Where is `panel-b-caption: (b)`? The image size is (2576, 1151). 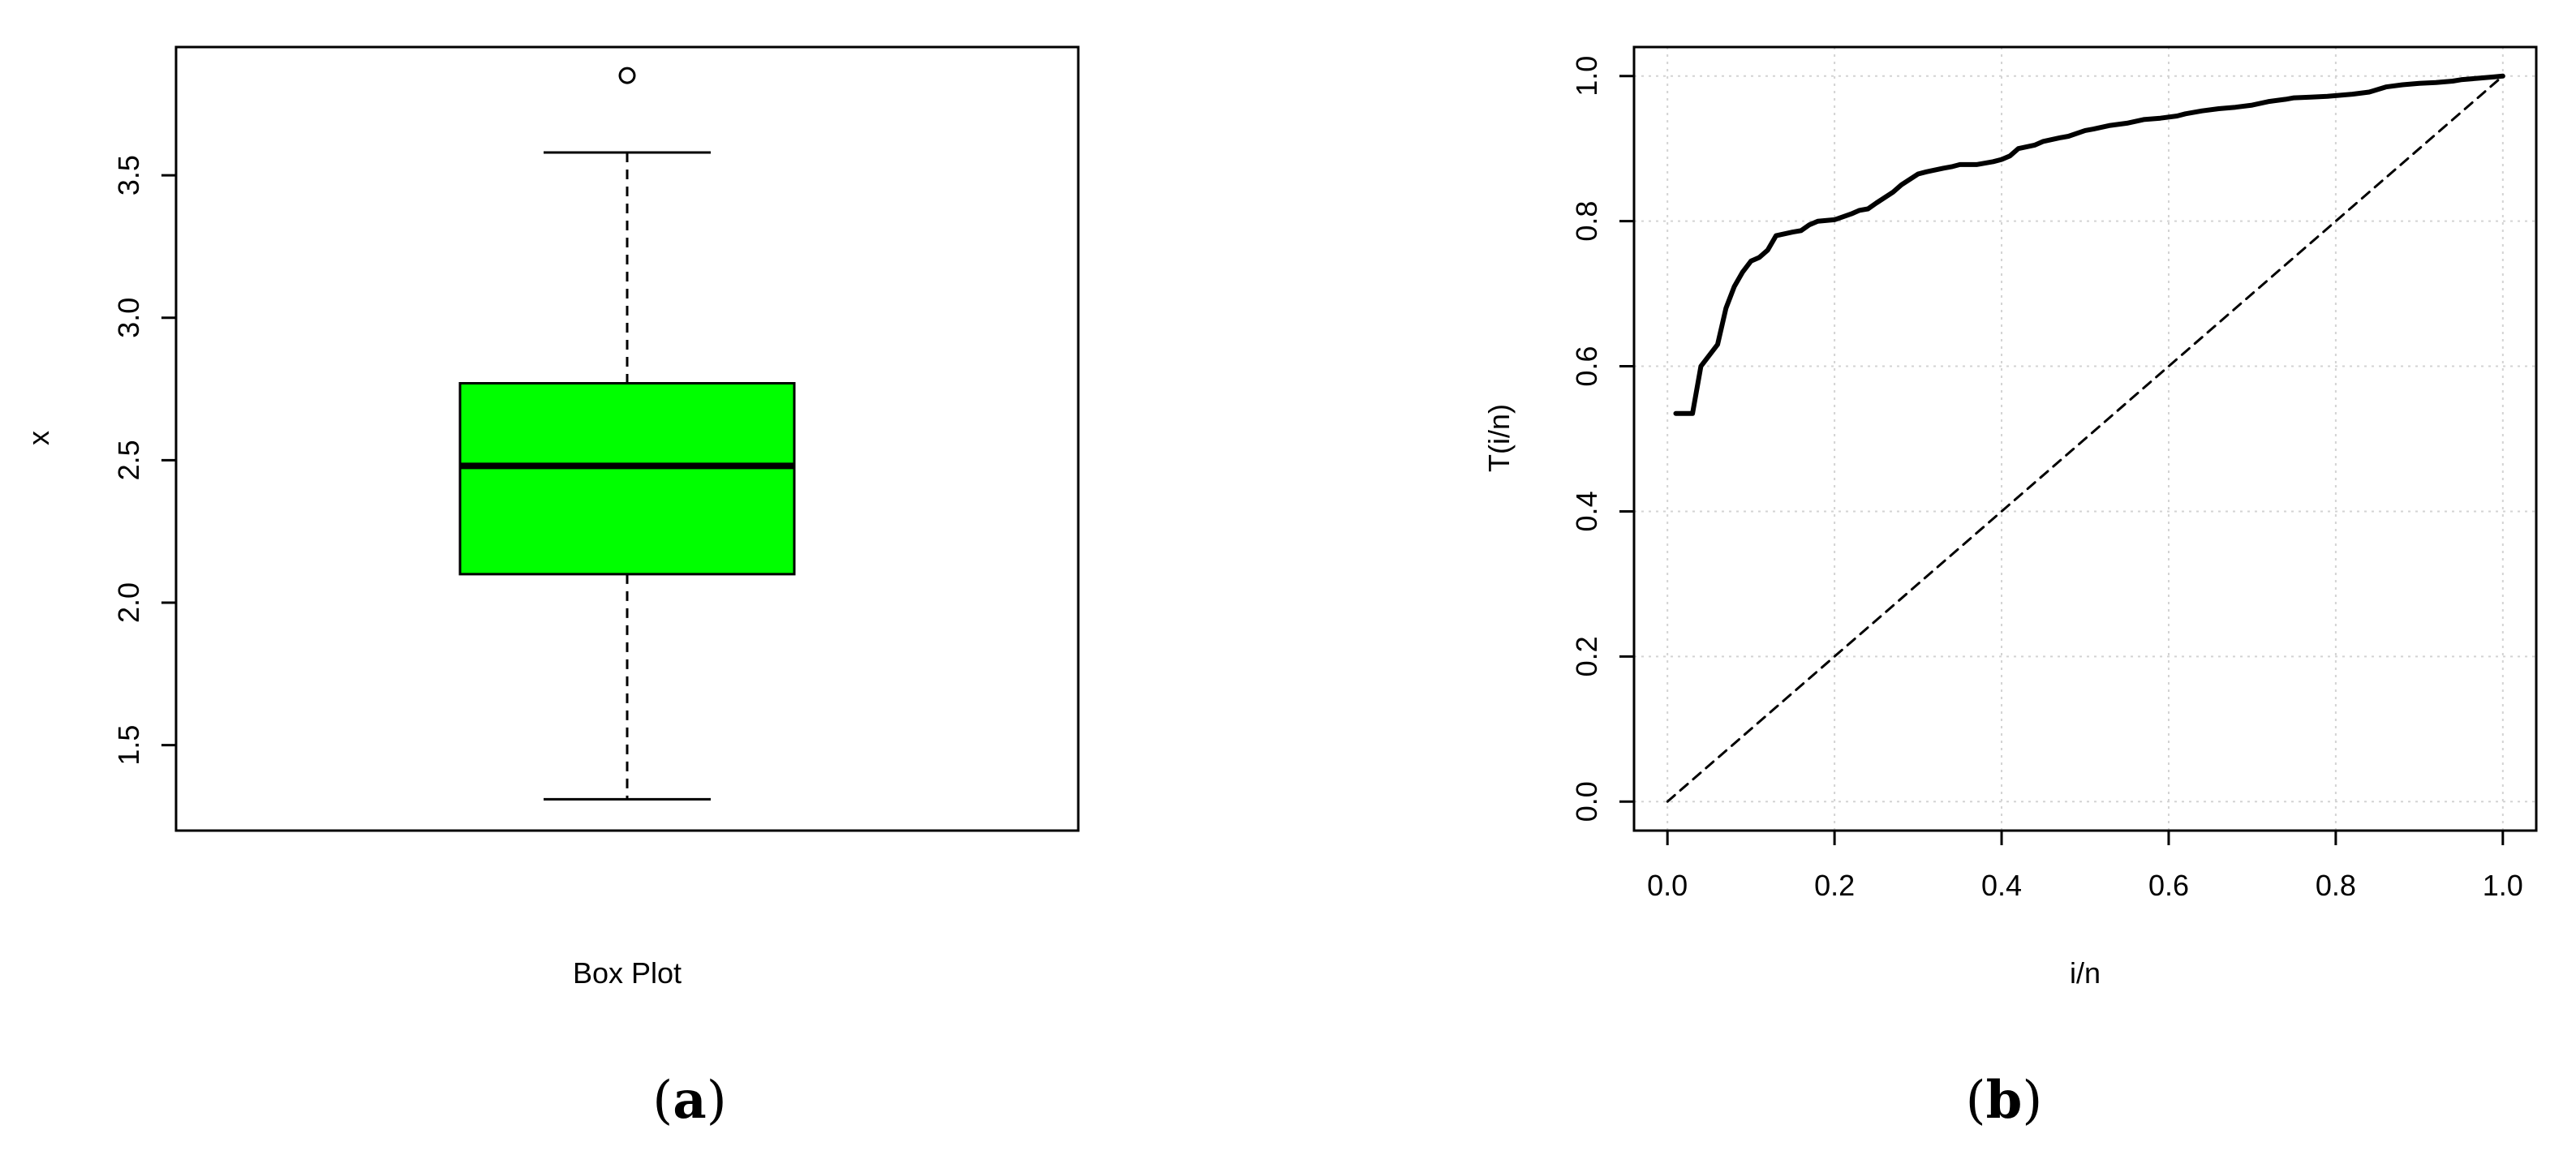
panel-b-caption: (b) is located at coordinates (2005, 1100).